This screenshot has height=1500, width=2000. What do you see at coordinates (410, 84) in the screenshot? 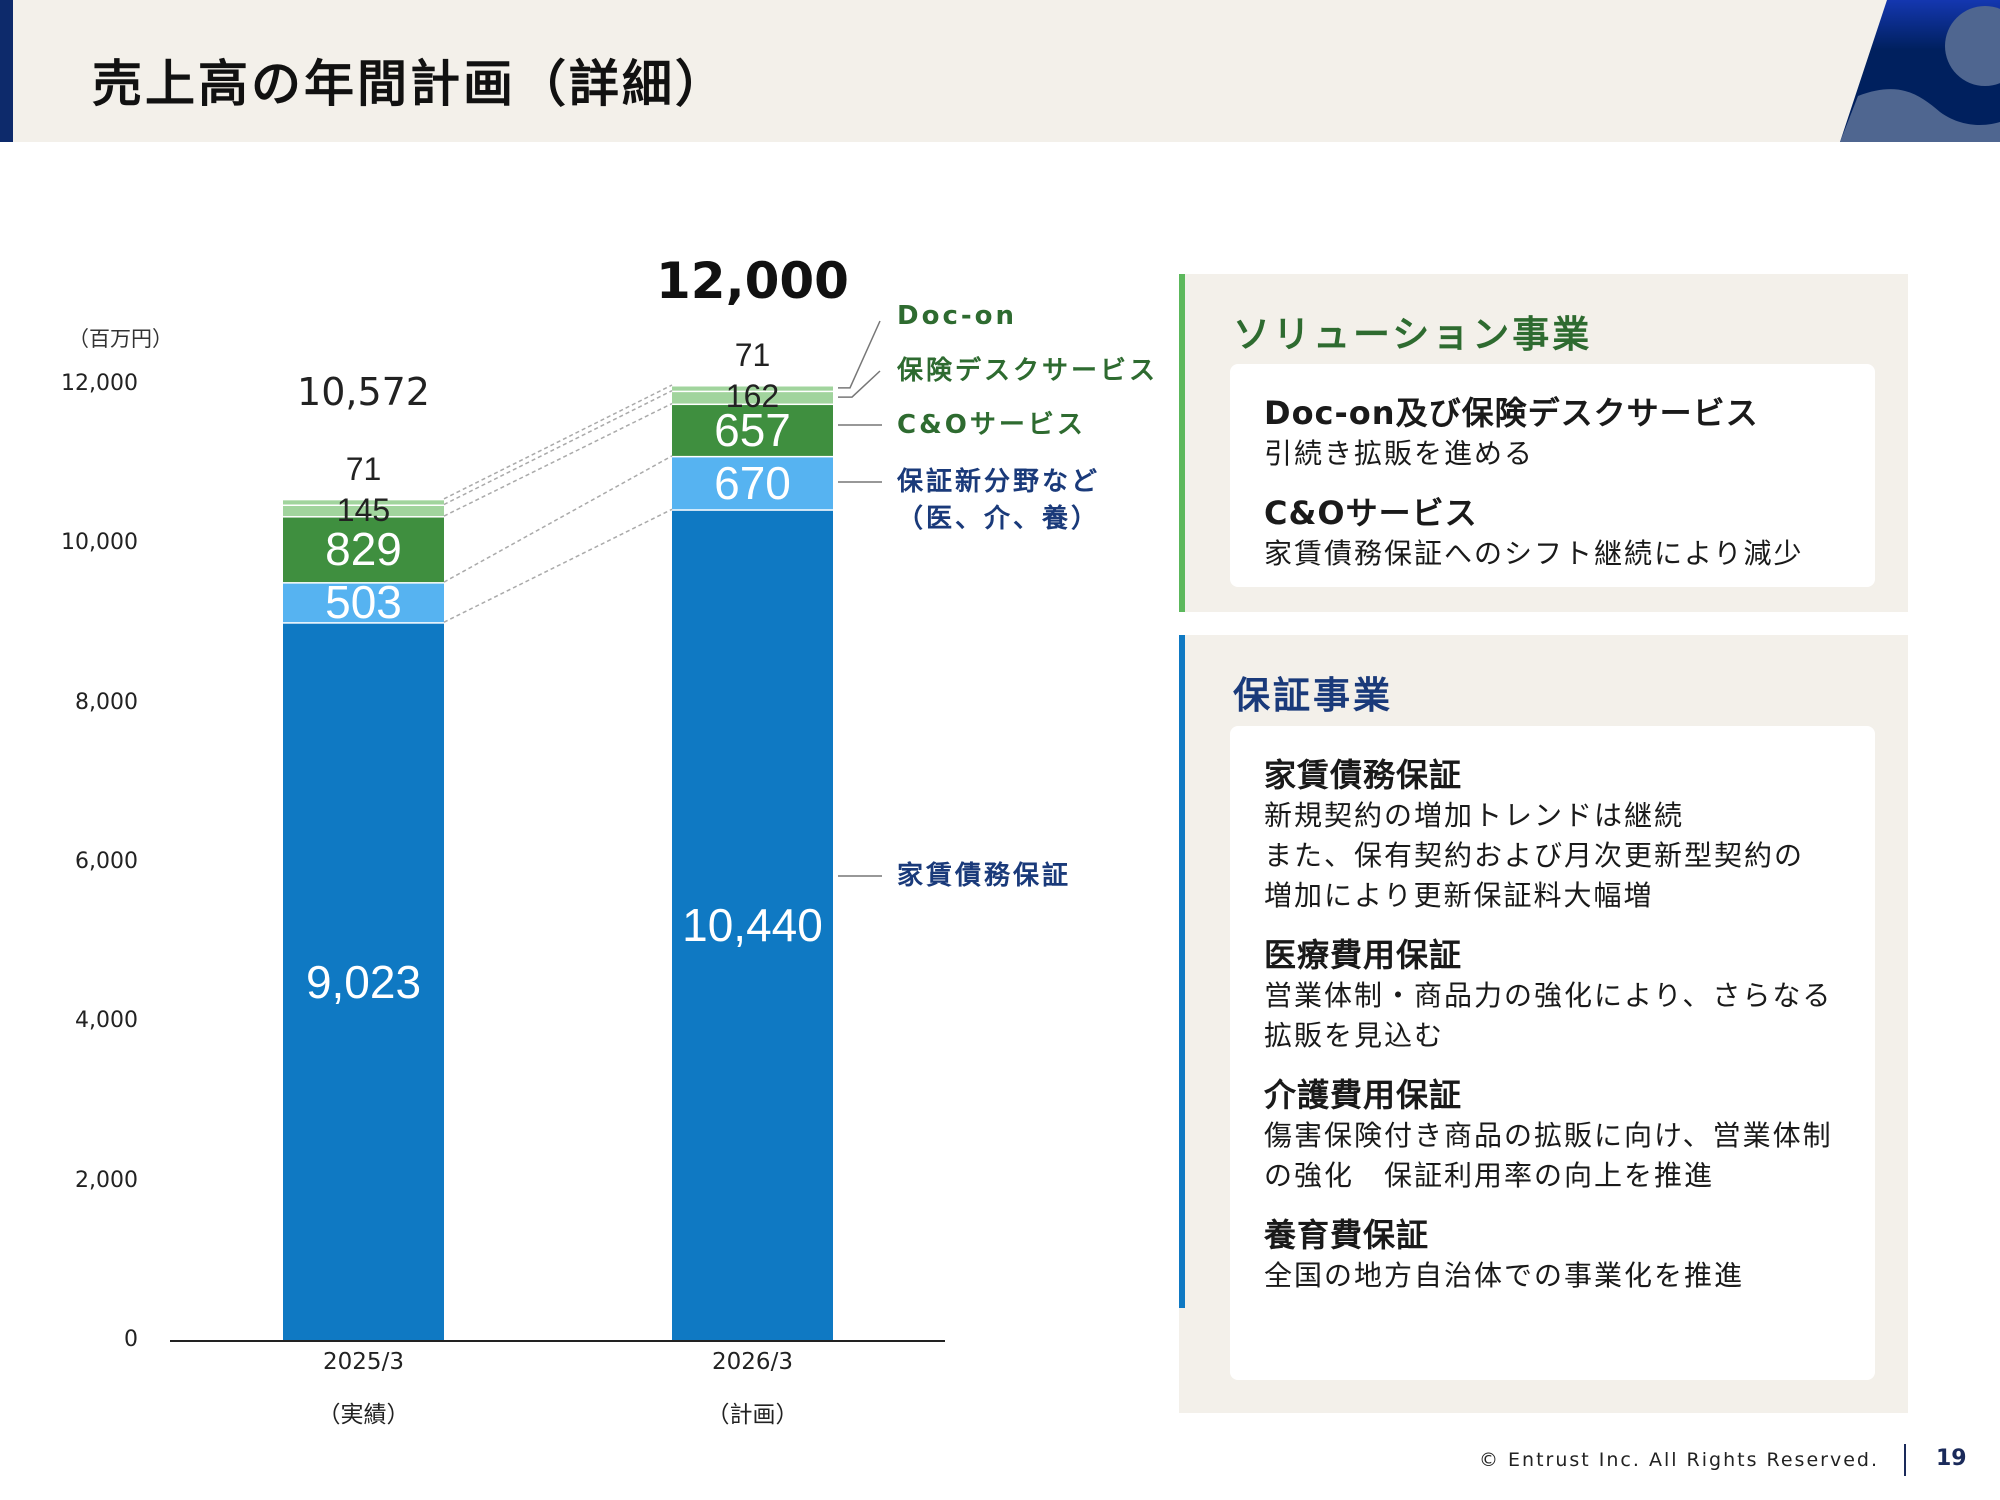
I see `page-title: 売上高の年間計画（詳細）` at bounding box center [410, 84].